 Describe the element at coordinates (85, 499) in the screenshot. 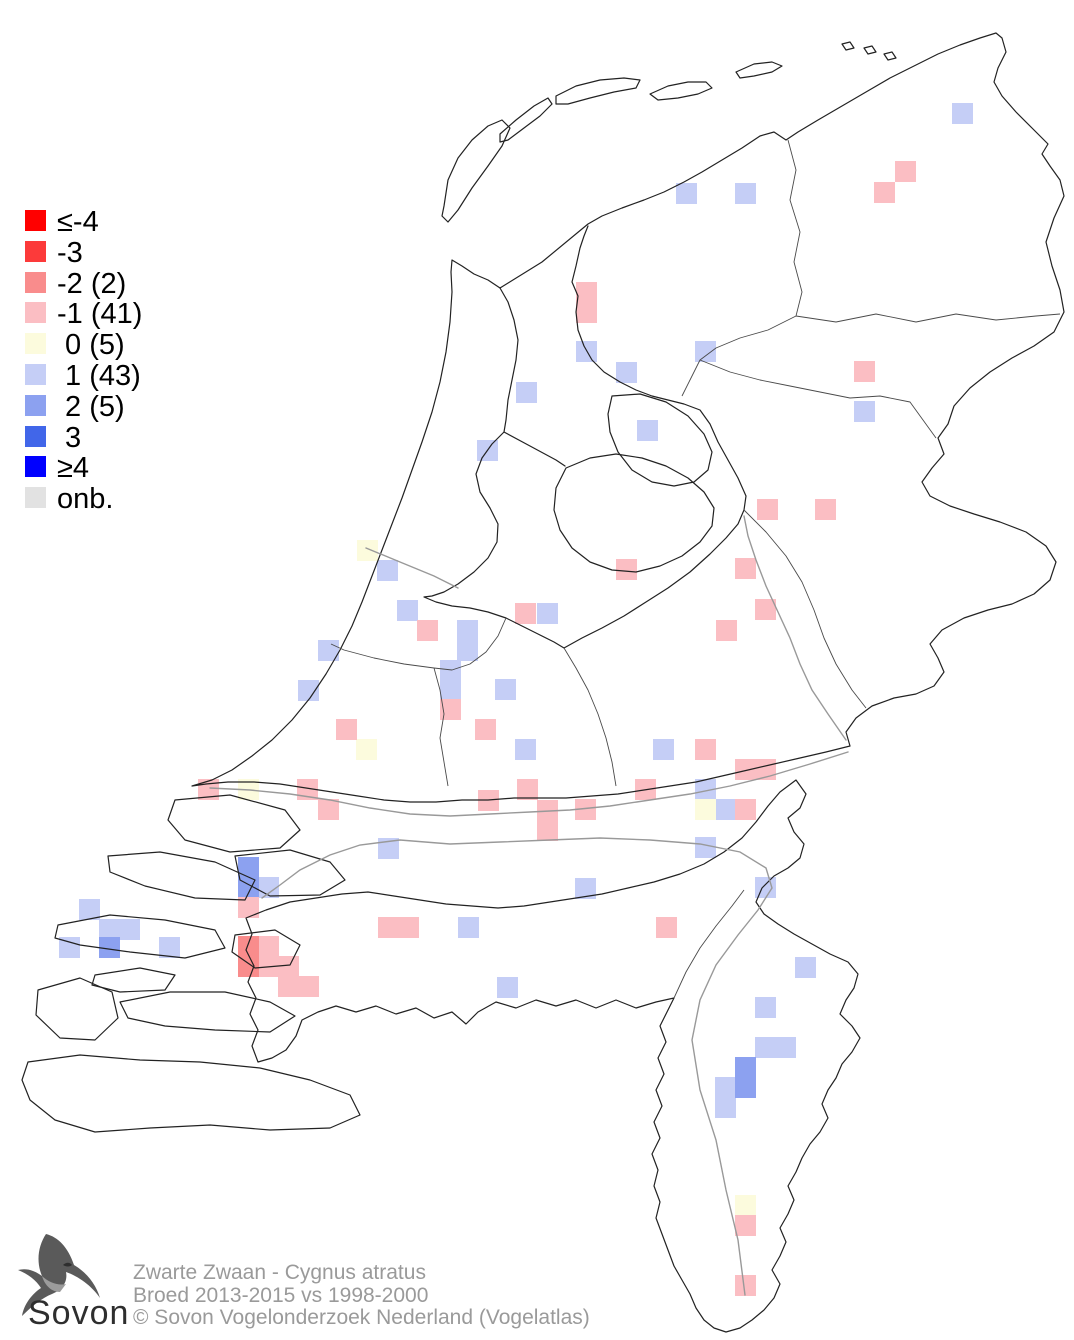

I see `legend-label: onb.` at that location.